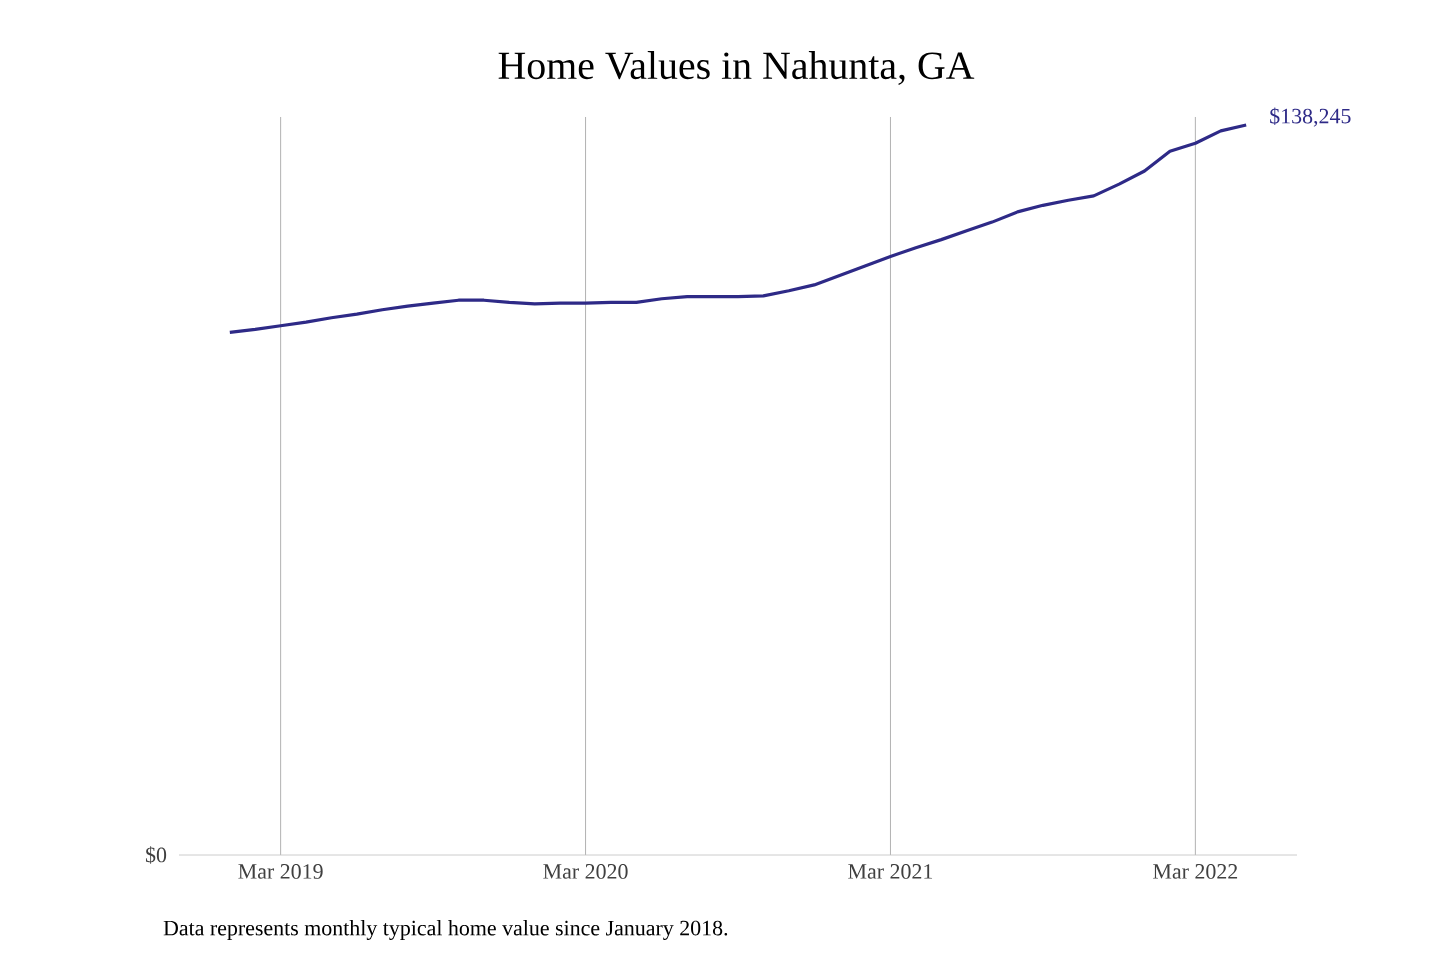 This screenshot has height=960, width=1440. What do you see at coordinates (156, 855) in the screenshot?
I see `text: $0` at bounding box center [156, 855].